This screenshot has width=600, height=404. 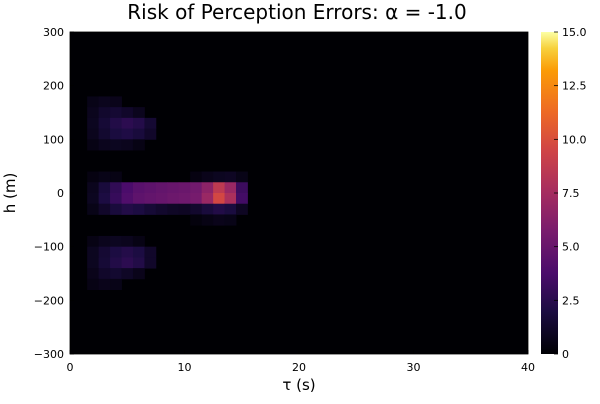 What do you see at coordinates (571, 300) in the screenshot?
I see `colorbar-tick-label: 2.5` at bounding box center [571, 300].